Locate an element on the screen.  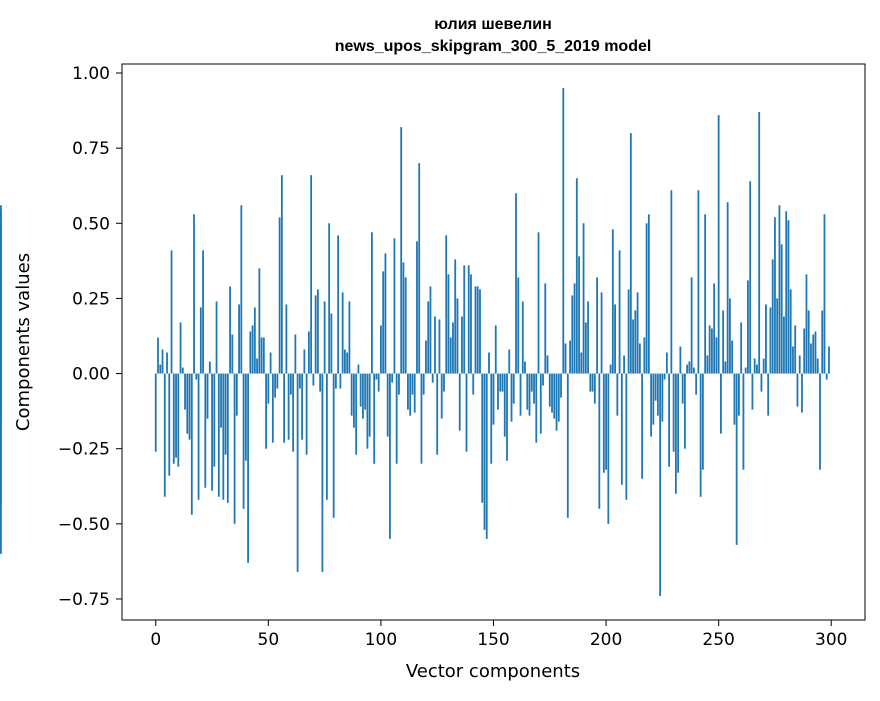
y-tick-label: 0.00 is located at coordinates (91, 375).